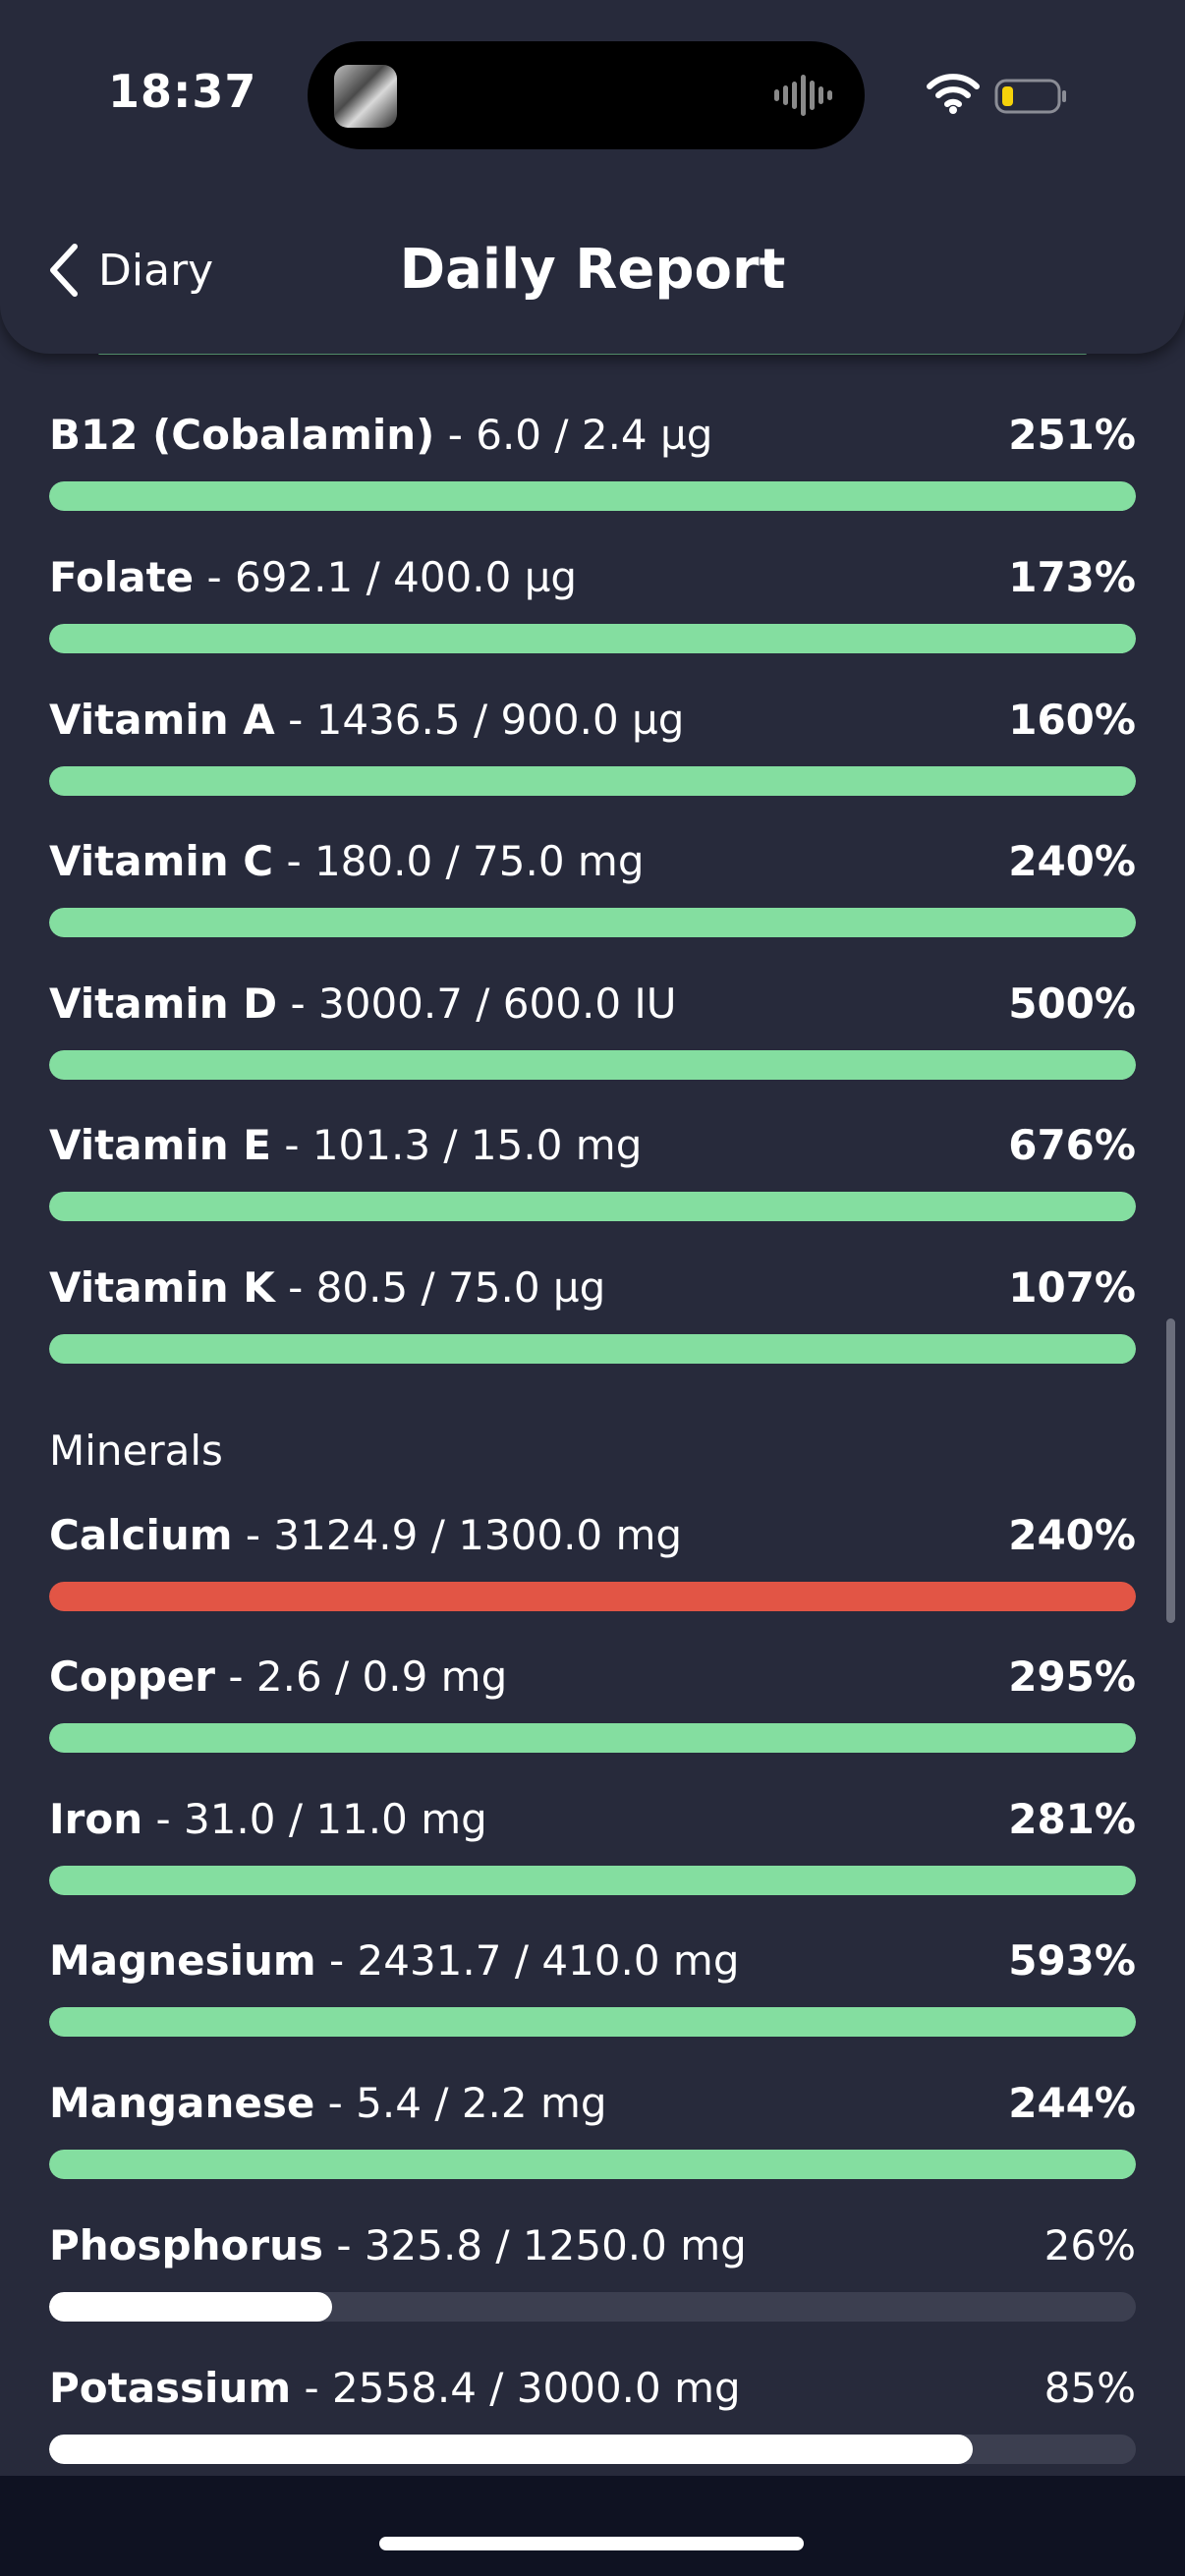  What do you see at coordinates (592, 1990) in the screenshot?
I see `nutrient-row: Magnesium - 2431.7 / 410.0 mg 593%` at bounding box center [592, 1990].